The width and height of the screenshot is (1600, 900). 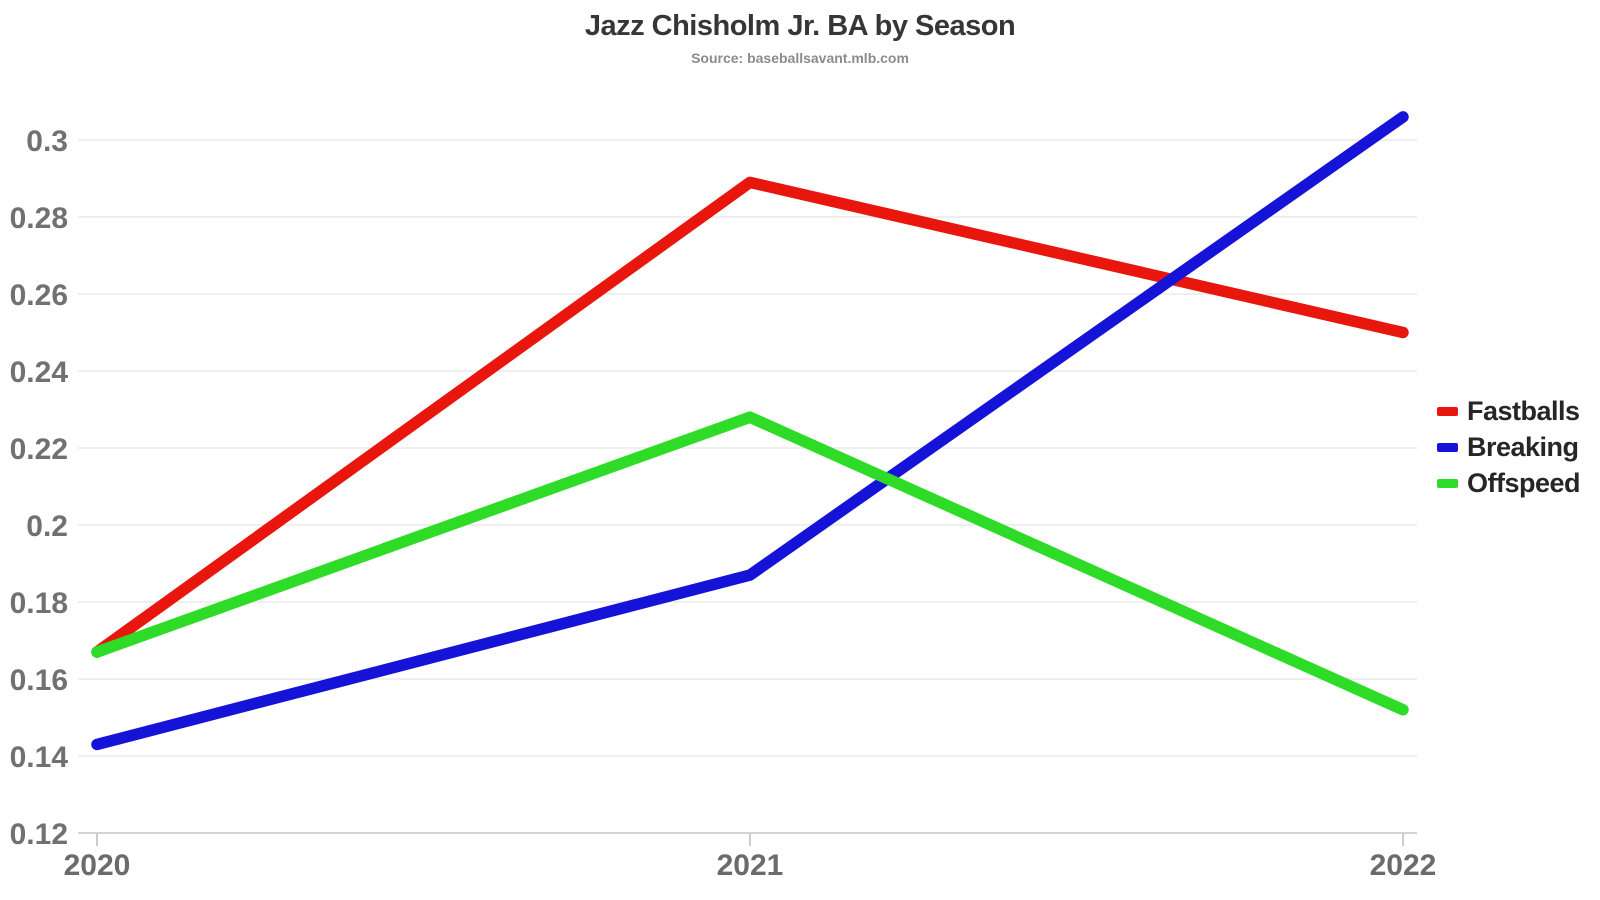 I want to click on legend-item-breaking: Breaking, so click(x=1508, y=447).